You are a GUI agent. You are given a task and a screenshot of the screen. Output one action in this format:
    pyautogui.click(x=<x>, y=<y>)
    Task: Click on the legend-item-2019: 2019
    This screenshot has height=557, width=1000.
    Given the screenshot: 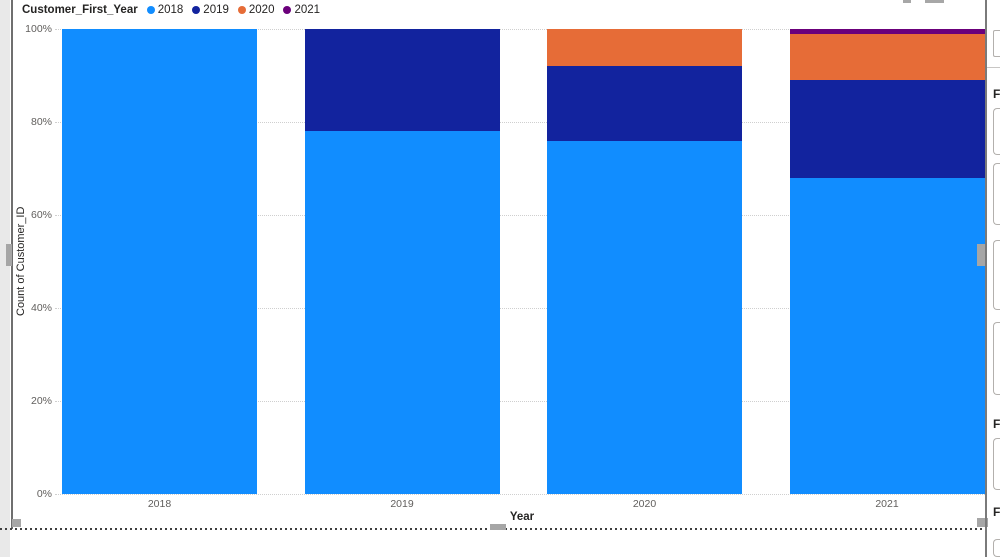 What is the action you would take?
    pyautogui.click(x=210, y=10)
    